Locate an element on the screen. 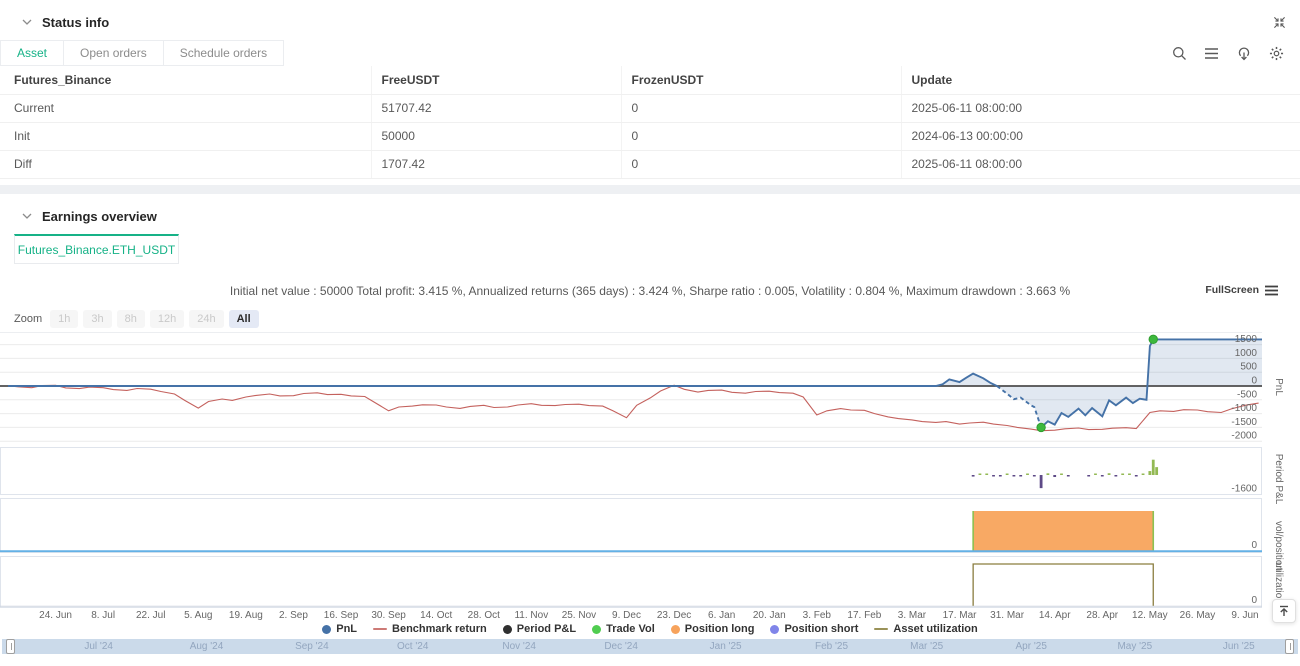  legend-label: Period P&L is located at coordinates (546, 629).